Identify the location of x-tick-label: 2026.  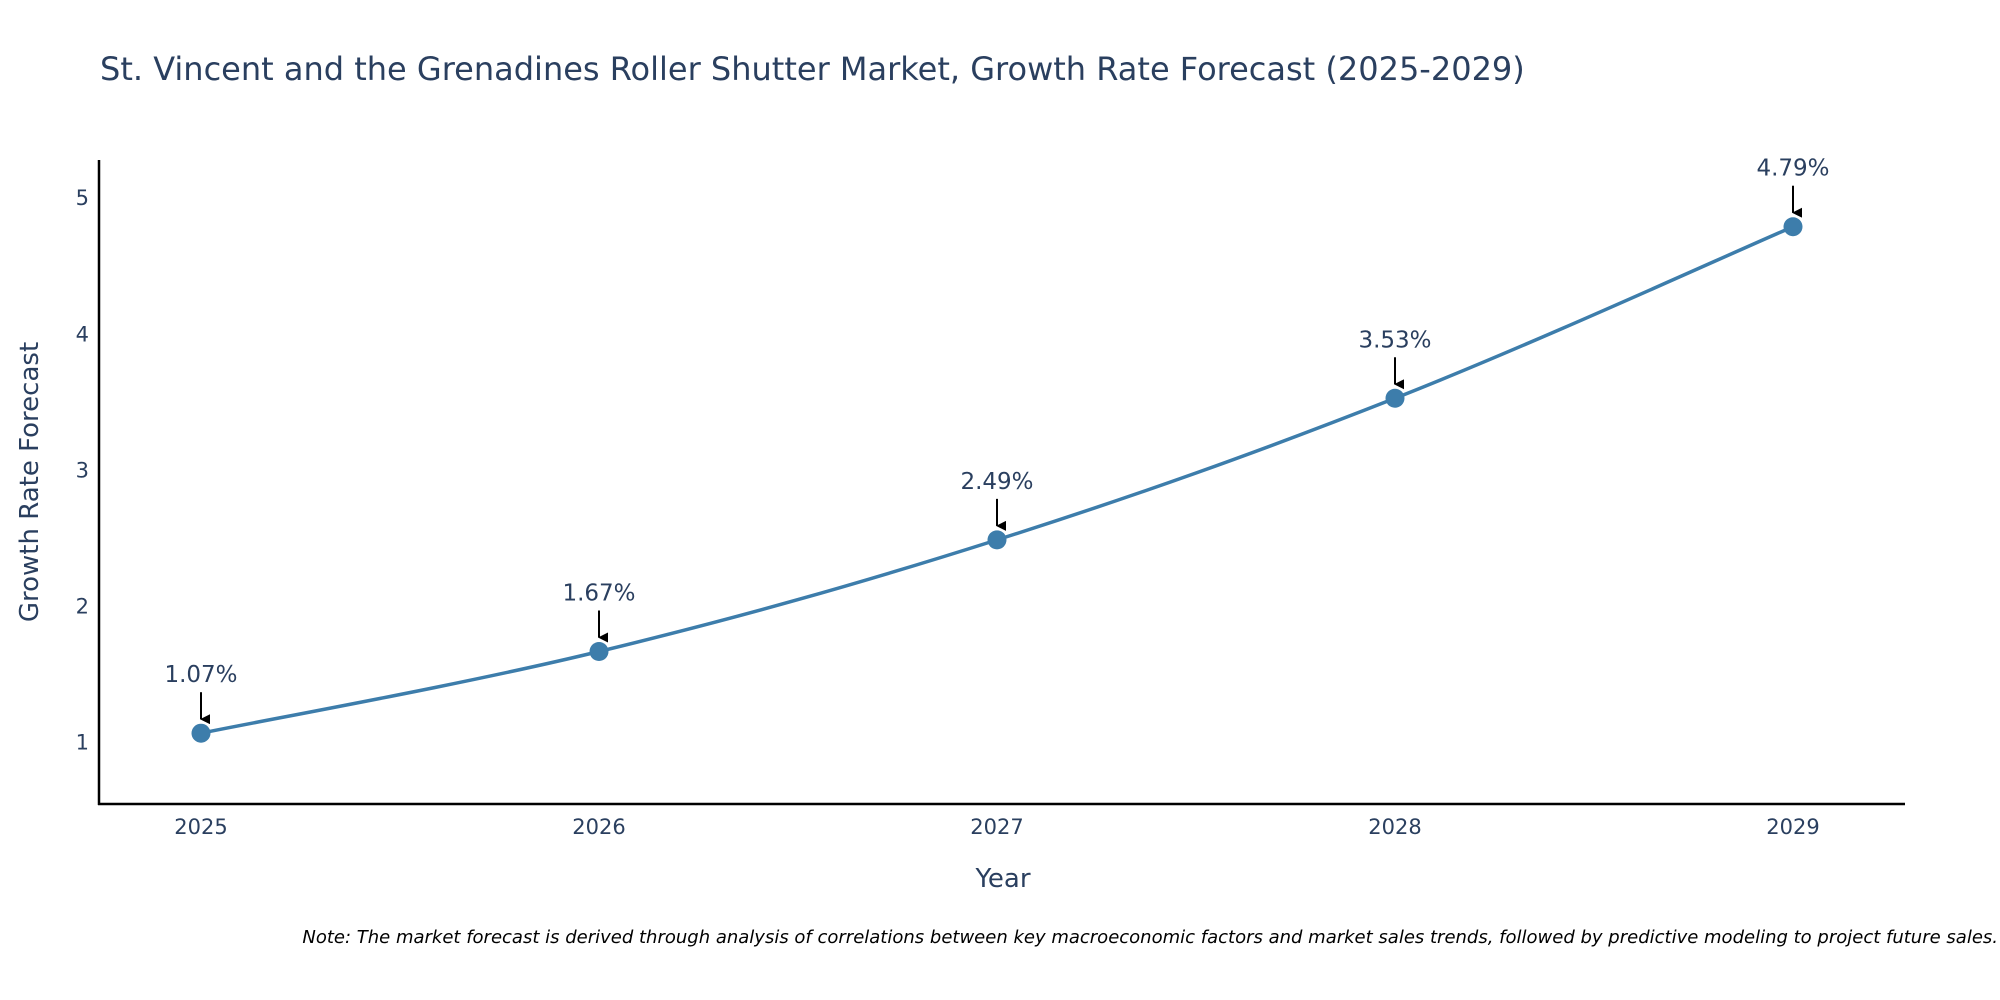
(598, 827).